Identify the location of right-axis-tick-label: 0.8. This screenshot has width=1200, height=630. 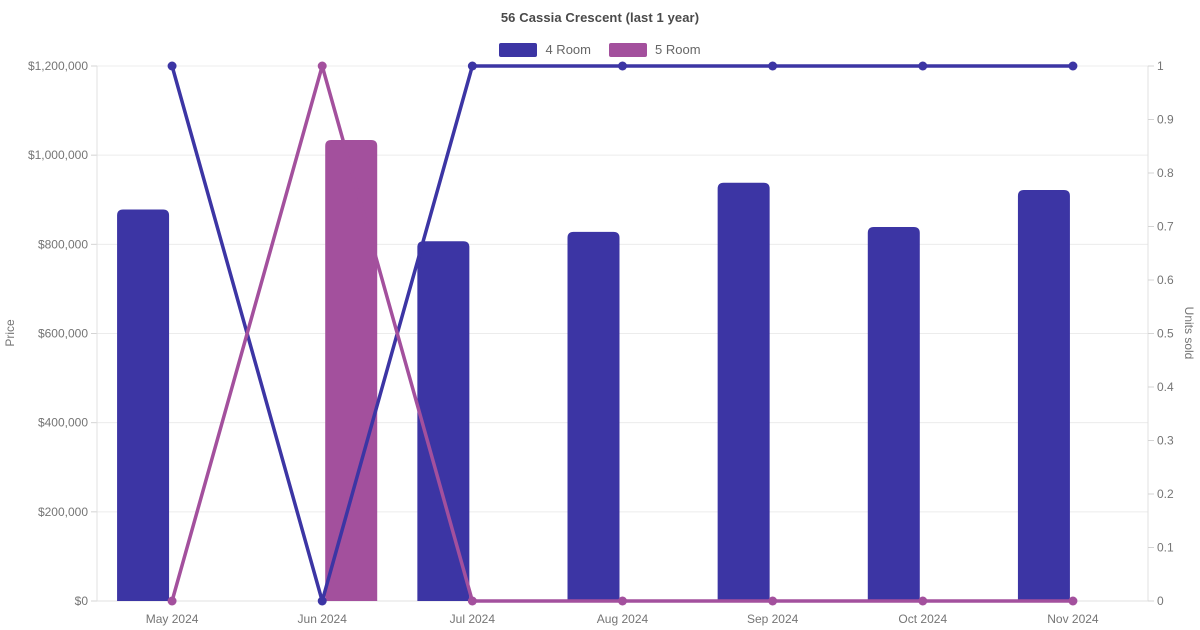
(1165, 173).